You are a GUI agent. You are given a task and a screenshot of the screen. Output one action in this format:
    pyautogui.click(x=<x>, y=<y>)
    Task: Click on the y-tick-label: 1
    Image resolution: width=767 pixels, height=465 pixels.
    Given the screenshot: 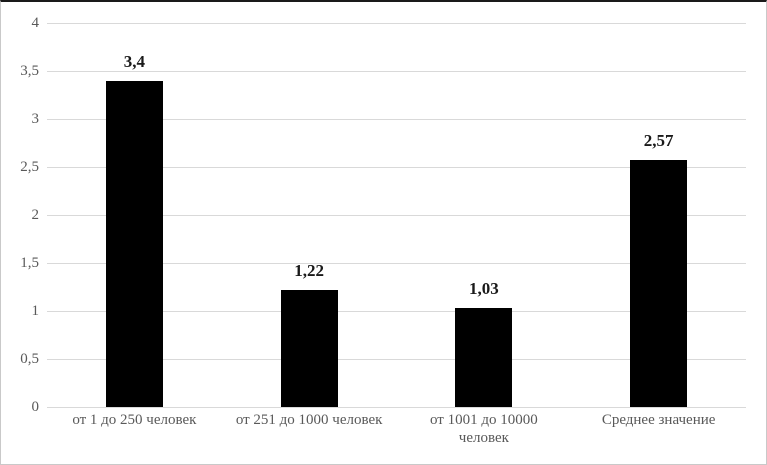 What is the action you would take?
    pyautogui.click(x=35, y=311)
    